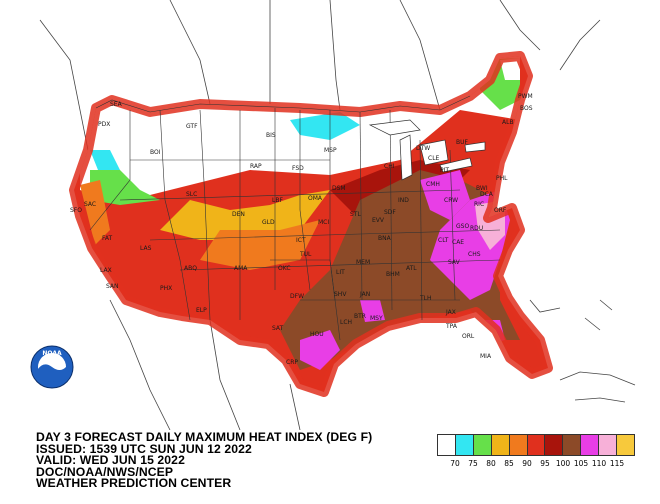  What do you see at coordinates (297, 296) in the screenshot?
I see `city-label-dfw: DFW` at bounding box center [297, 296].